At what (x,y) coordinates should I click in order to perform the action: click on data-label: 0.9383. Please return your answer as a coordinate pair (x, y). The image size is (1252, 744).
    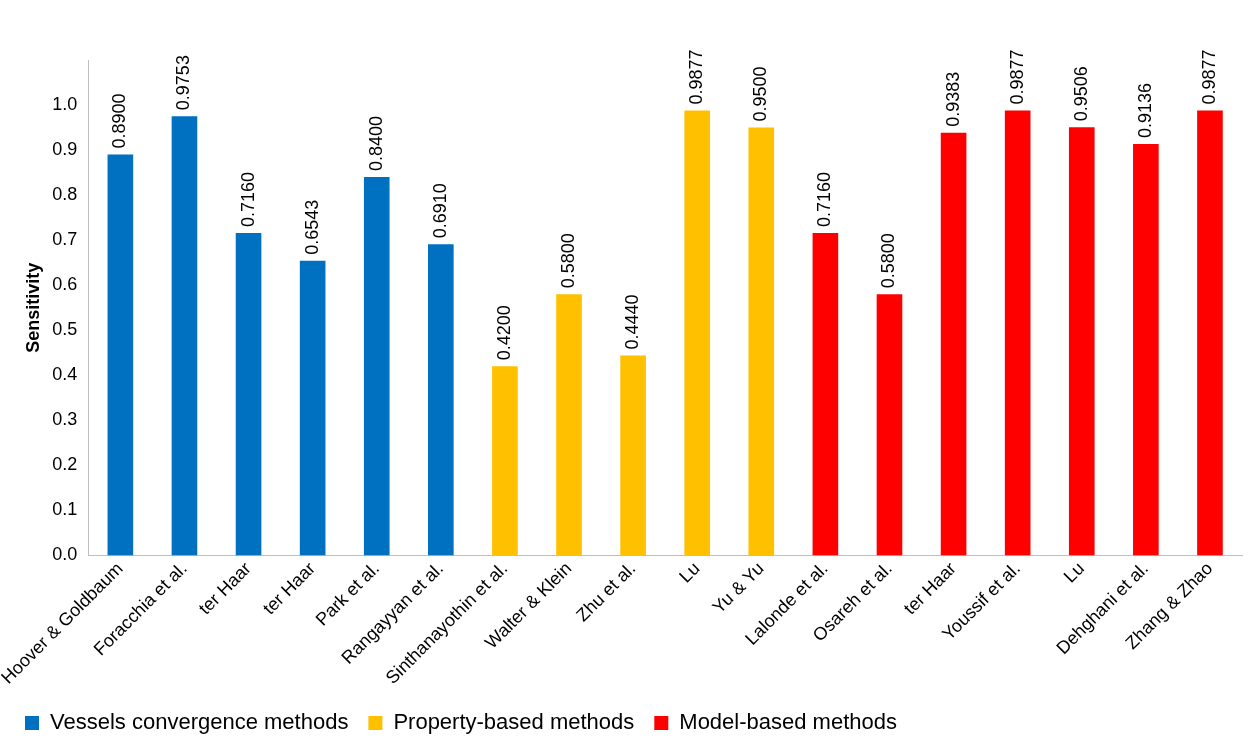
    Looking at the image, I should click on (952, 99).